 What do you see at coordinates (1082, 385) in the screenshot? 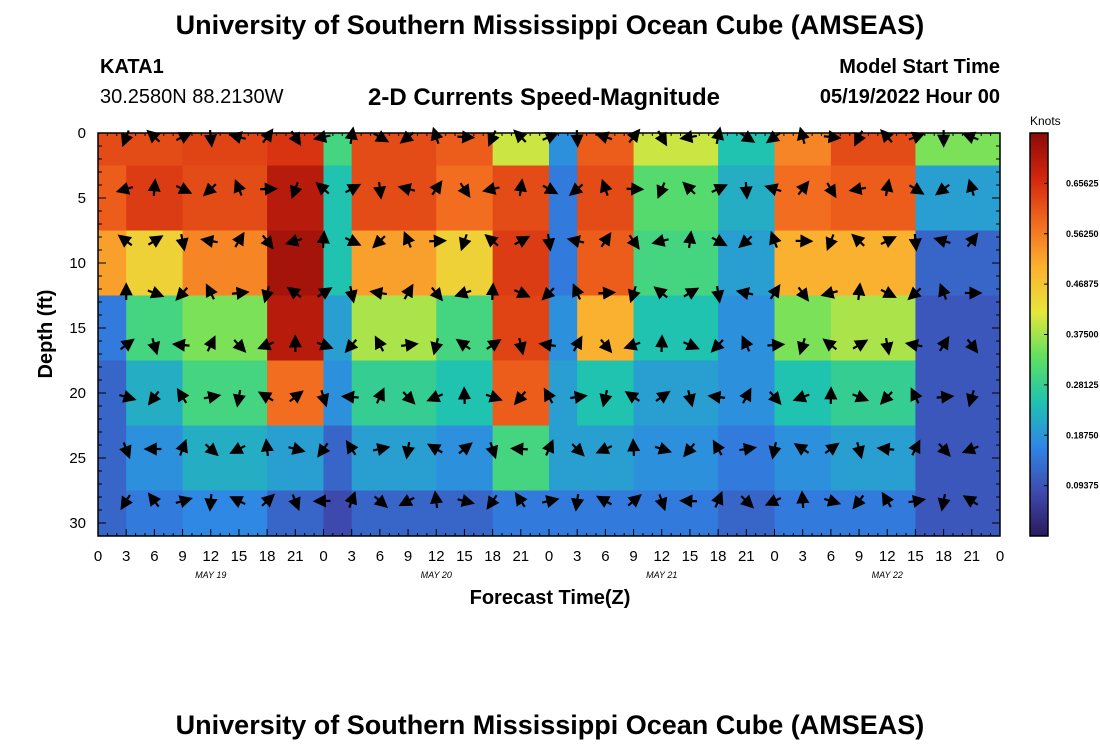
I see `colorbar-tick-label: 0.28125` at bounding box center [1082, 385].